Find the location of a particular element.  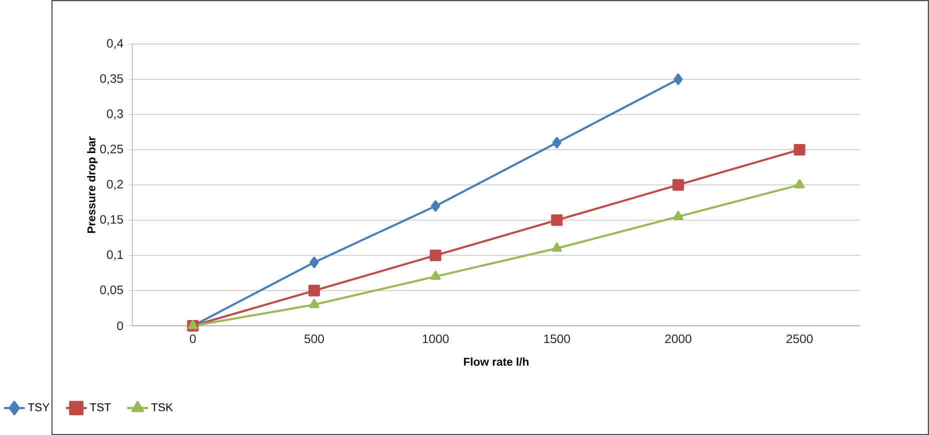

x-axis-title: Flow rate l/h is located at coordinates (496, 361).